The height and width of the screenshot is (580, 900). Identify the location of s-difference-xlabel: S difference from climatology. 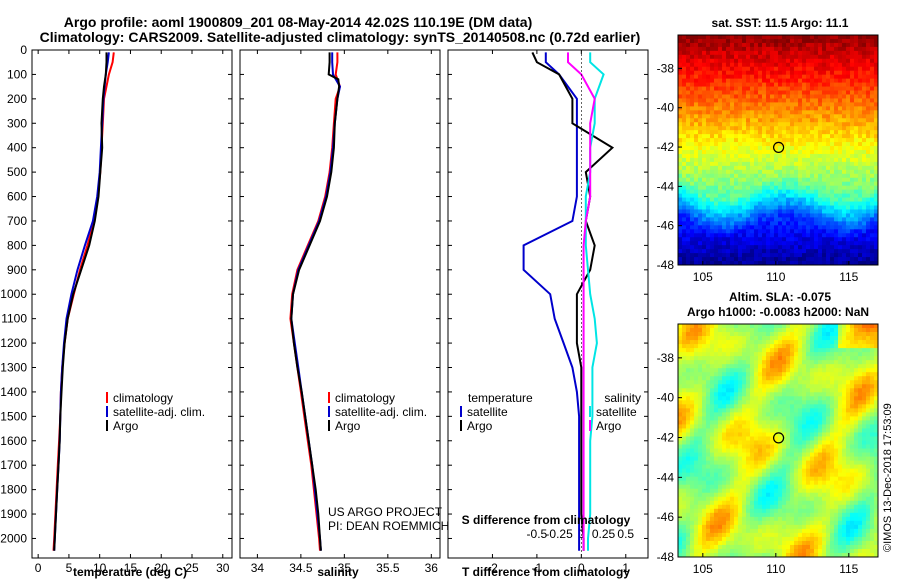
(546, 520).